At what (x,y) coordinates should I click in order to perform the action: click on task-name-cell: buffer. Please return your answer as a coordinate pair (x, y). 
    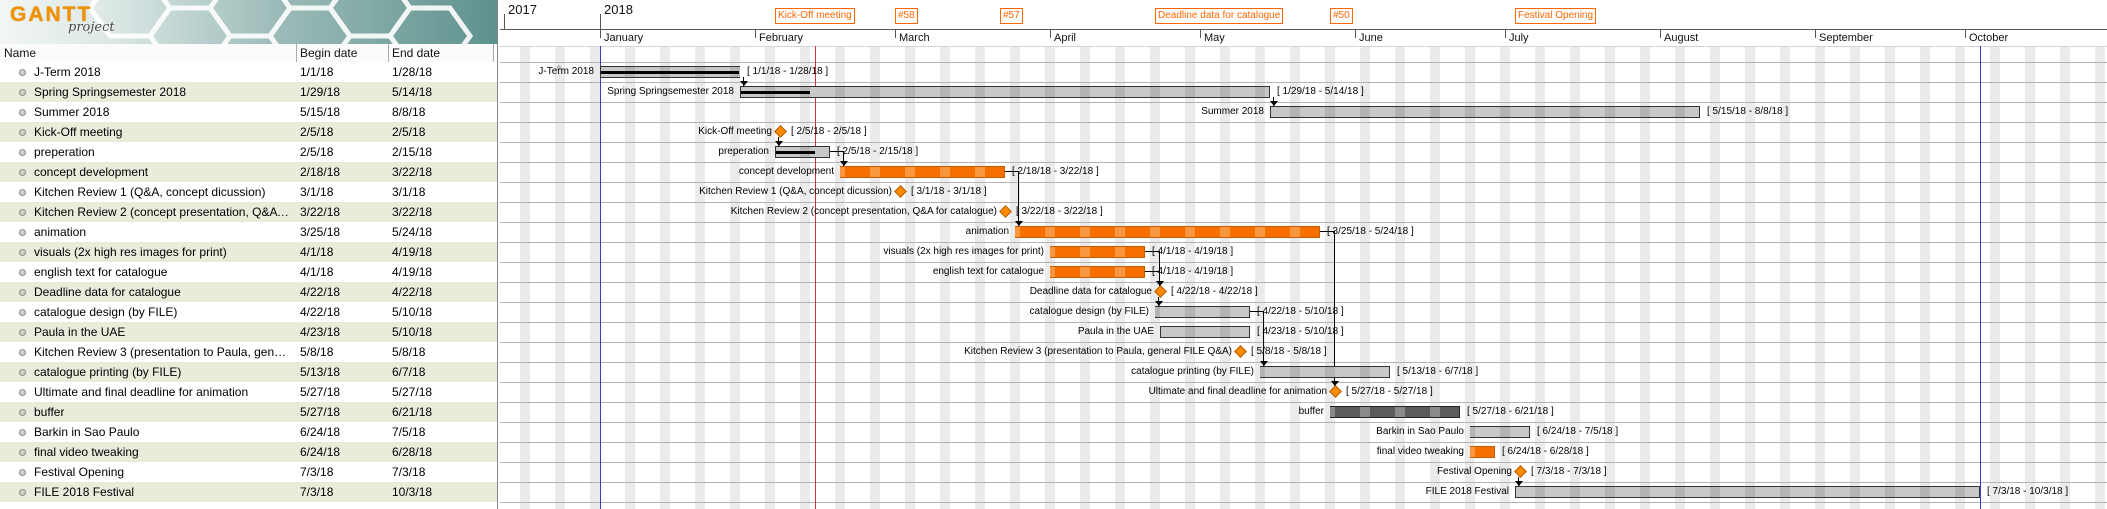
    Looking at the image, I should click on (49, 412).